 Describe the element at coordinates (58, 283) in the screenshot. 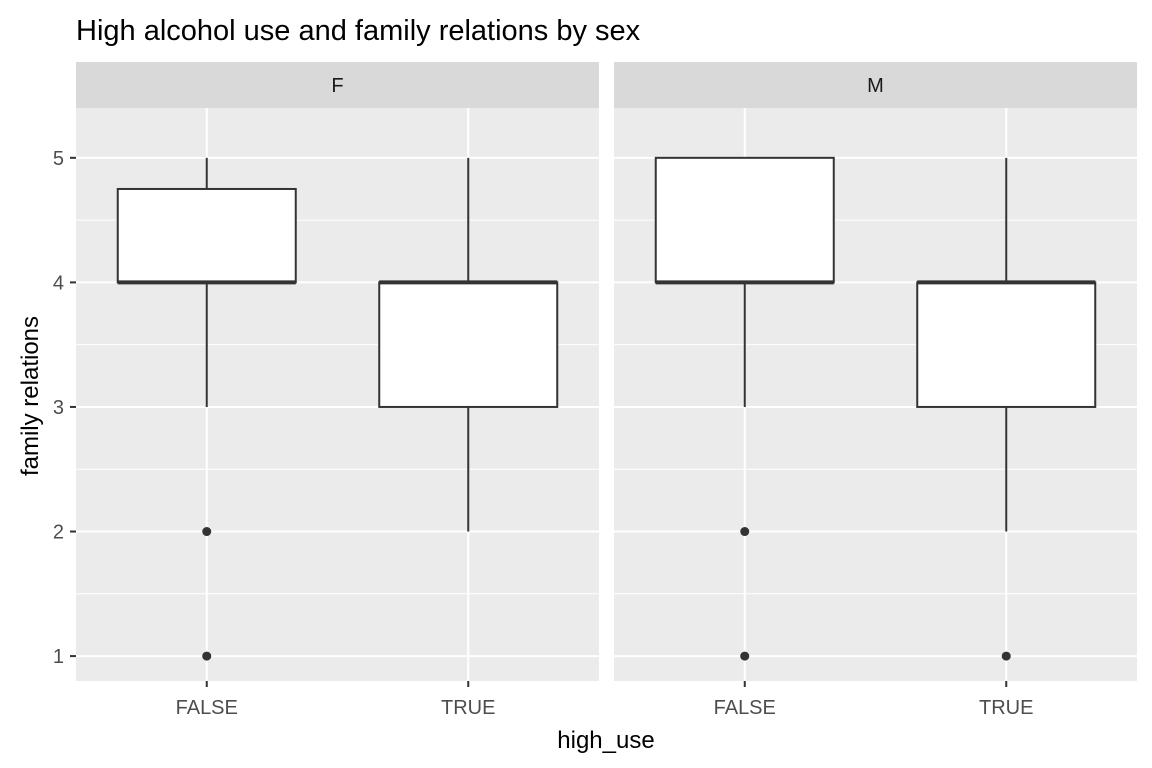

I see `y-tick-label: 4` at that location.